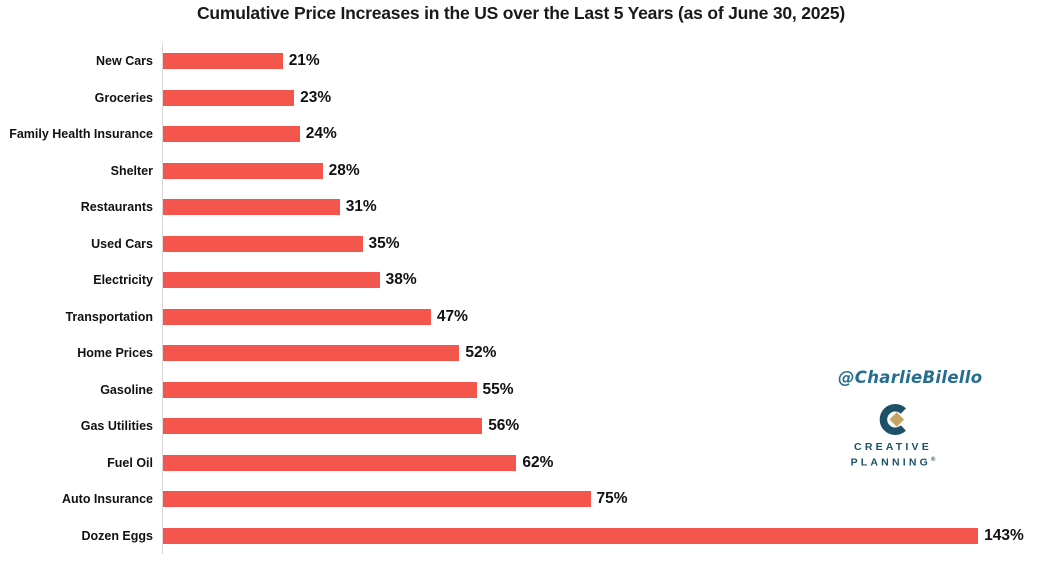  I want to click on category-label: Home Prices, so click(115, 353).